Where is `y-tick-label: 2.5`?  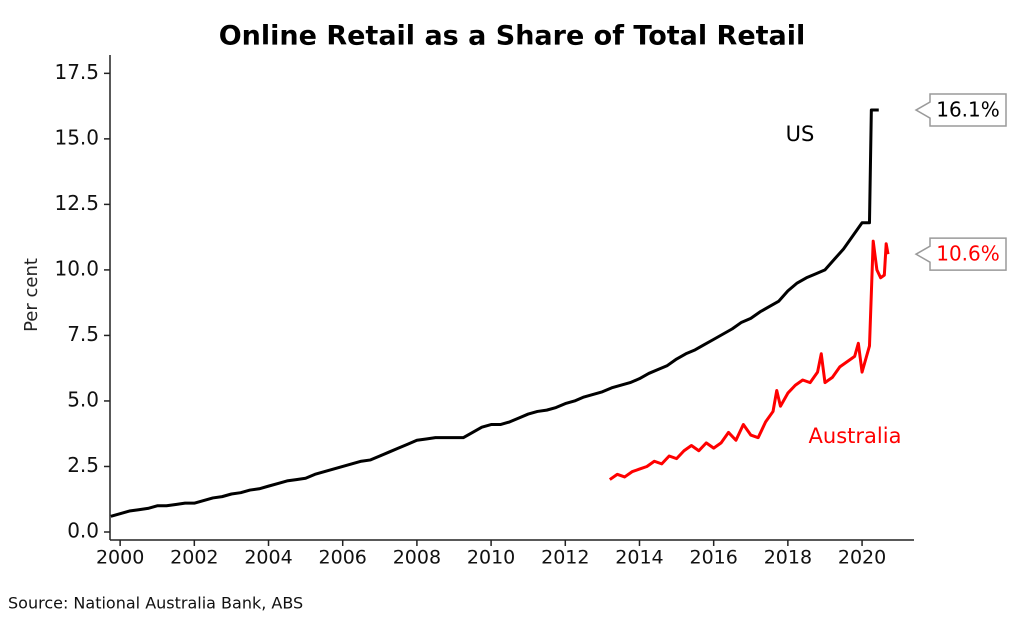
y-tick-label: 2.5 is located at coordinates (83, 465).